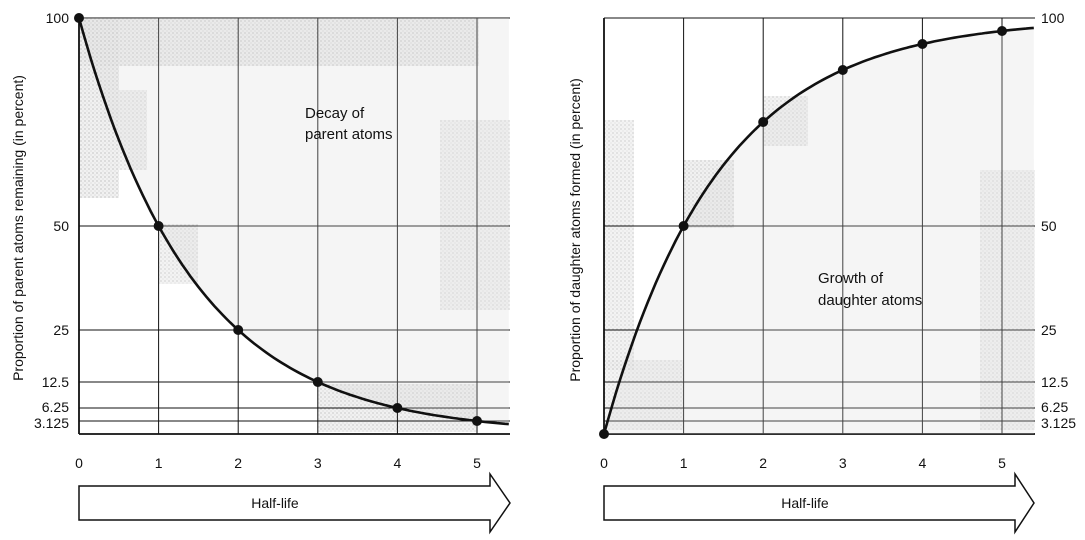 The image size is (1085, 540). Describe the element at coordinates (58, 18) in the screenshot. I see `decay-y-tick-label: 100` at that location.